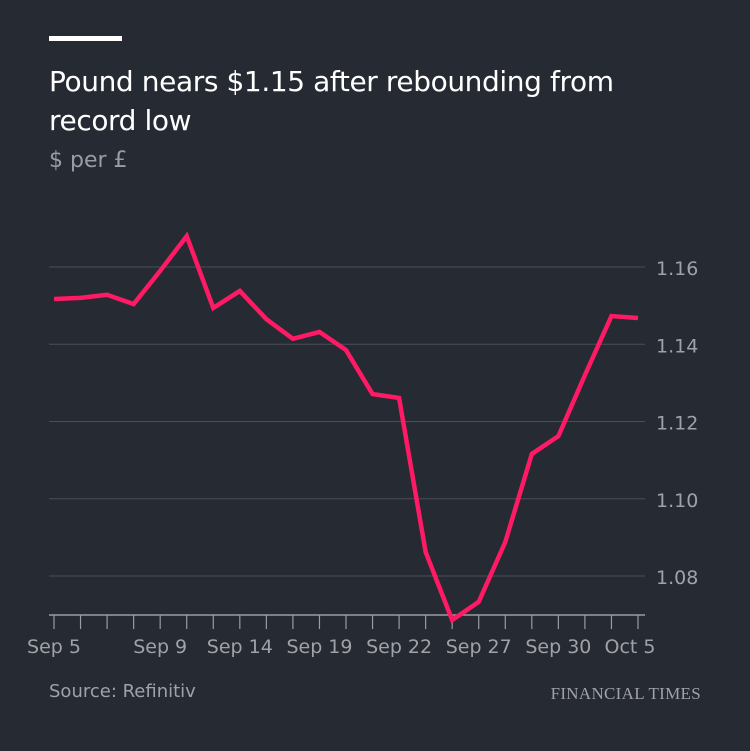 This screenshot has width=750, height=751. I want to click on x-tick-label: Sep 9, so click(160, 647).